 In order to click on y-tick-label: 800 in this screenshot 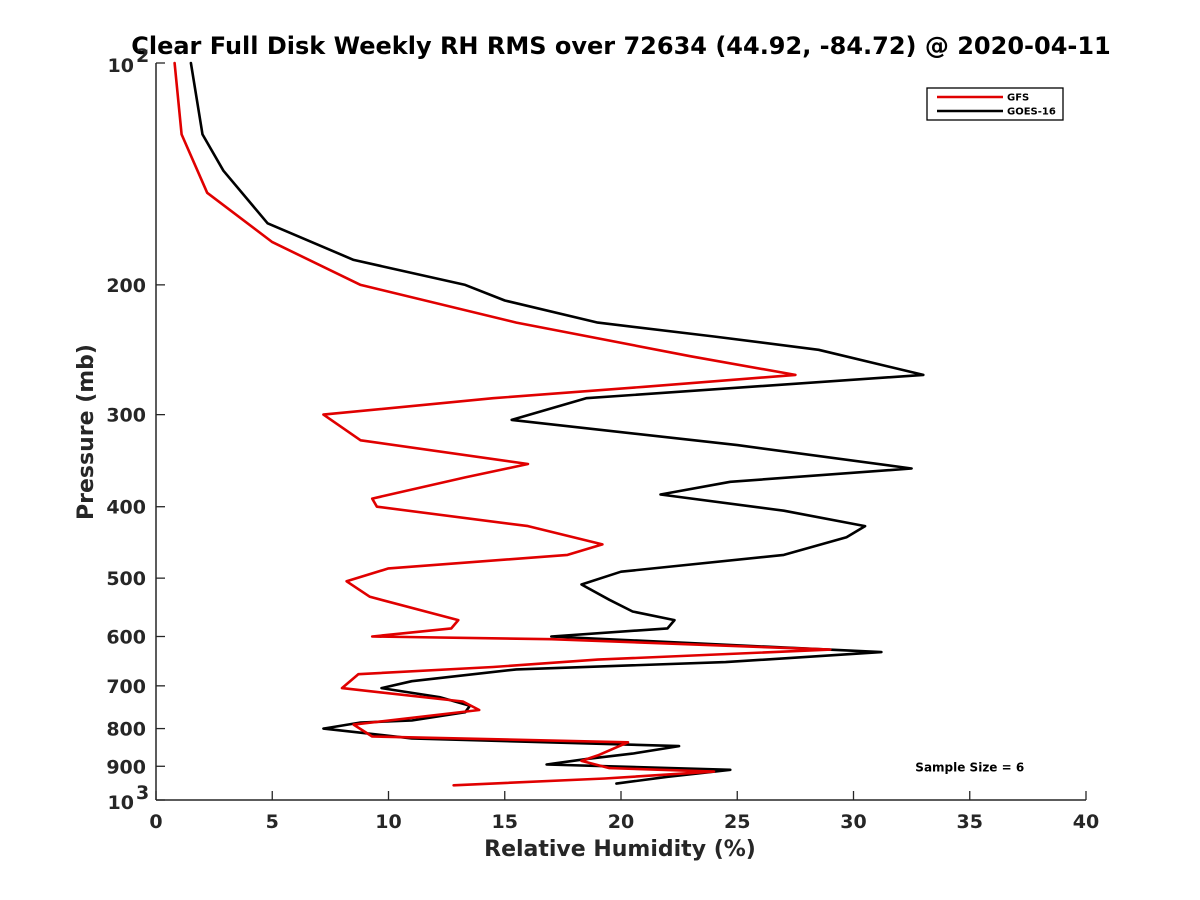, I will do `click(126, 730)`.